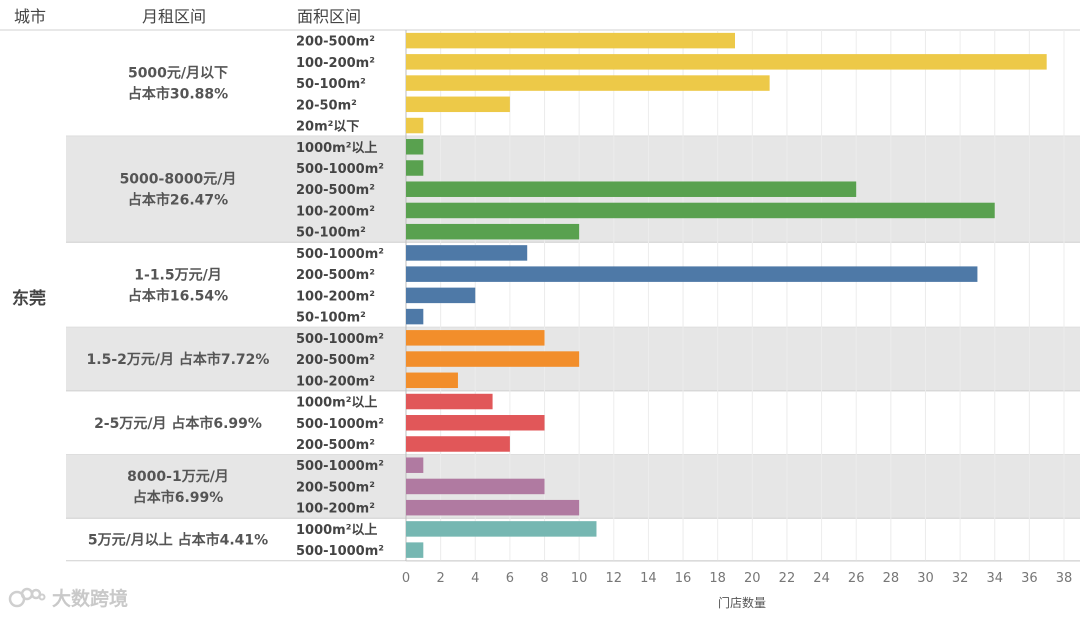 The image size is (1080, 618). I want to click on watermark: 大数跨境, so click(68, 597).